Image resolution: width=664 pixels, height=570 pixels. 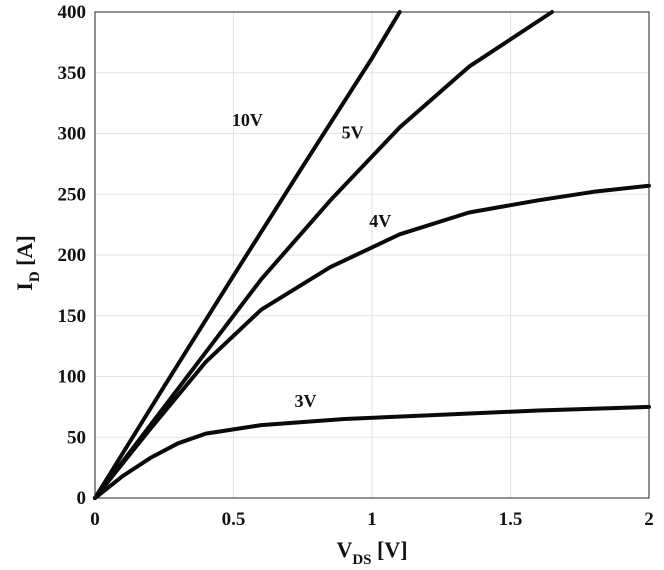 I want to click on y-axis-label-sub: D, so click(x=35, y=276).